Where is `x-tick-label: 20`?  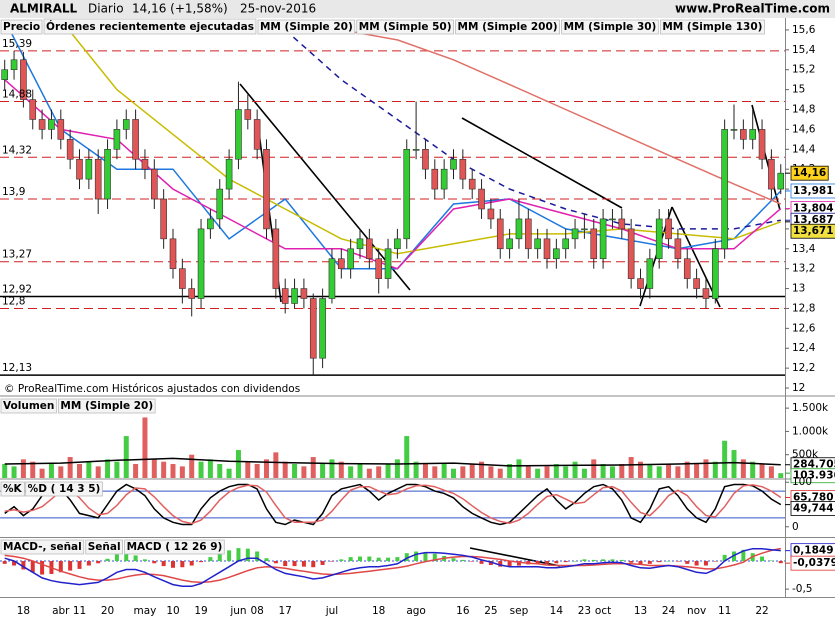 x-tick-label: 20 is located at coordinates (107, 611).